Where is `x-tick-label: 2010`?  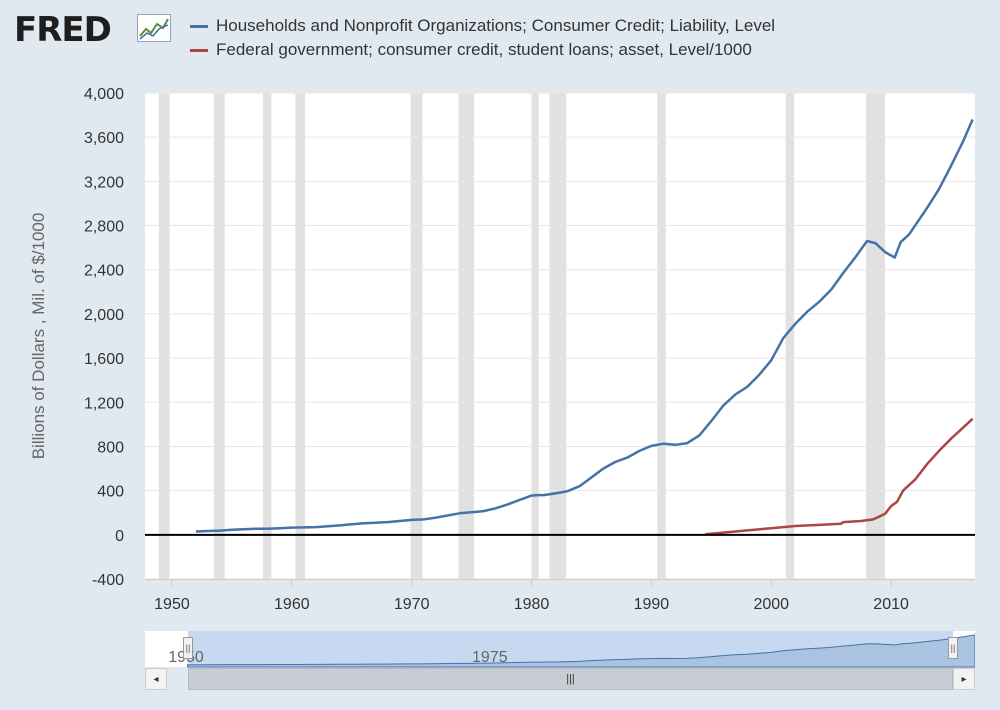 x-tick-label: 2010 is located at coordinates (891, 604).